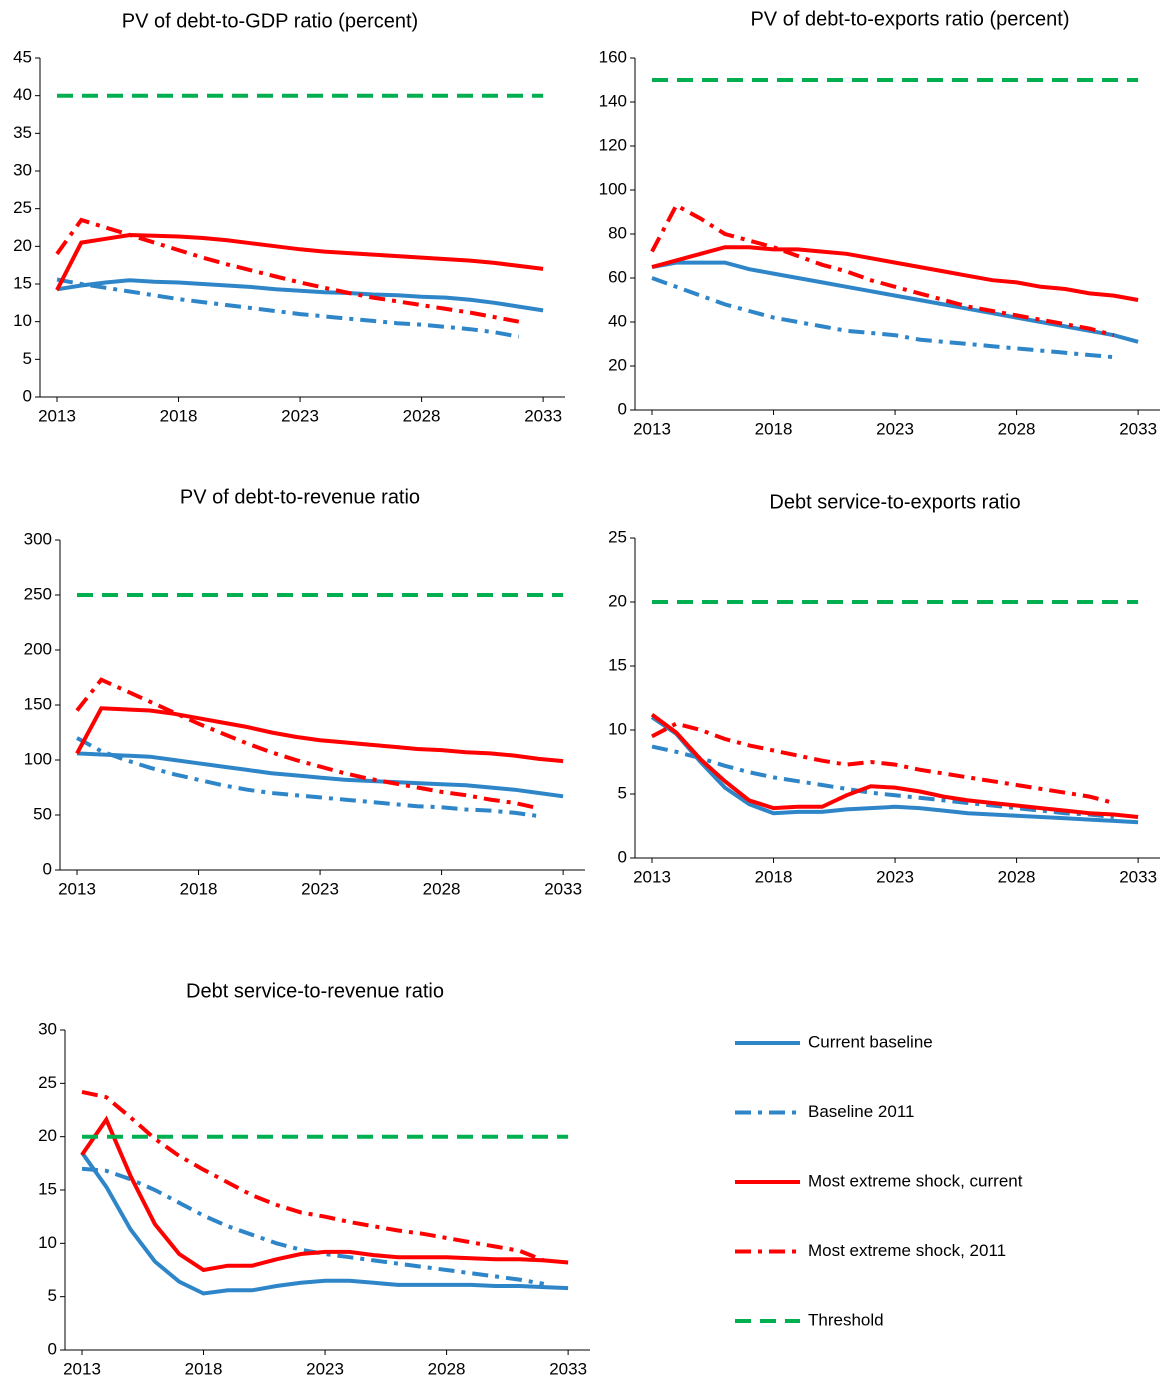  I want to click on legend-label: Threshold, so click(846, 1319).